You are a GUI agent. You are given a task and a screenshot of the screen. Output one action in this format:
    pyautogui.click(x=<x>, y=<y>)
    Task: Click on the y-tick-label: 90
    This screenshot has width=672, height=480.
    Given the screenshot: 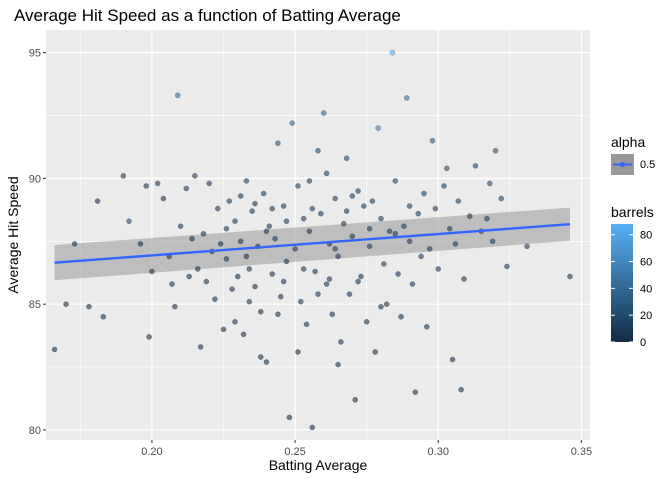 What is the action you would take?
    pyautogui.click(x=35, y=179)
    